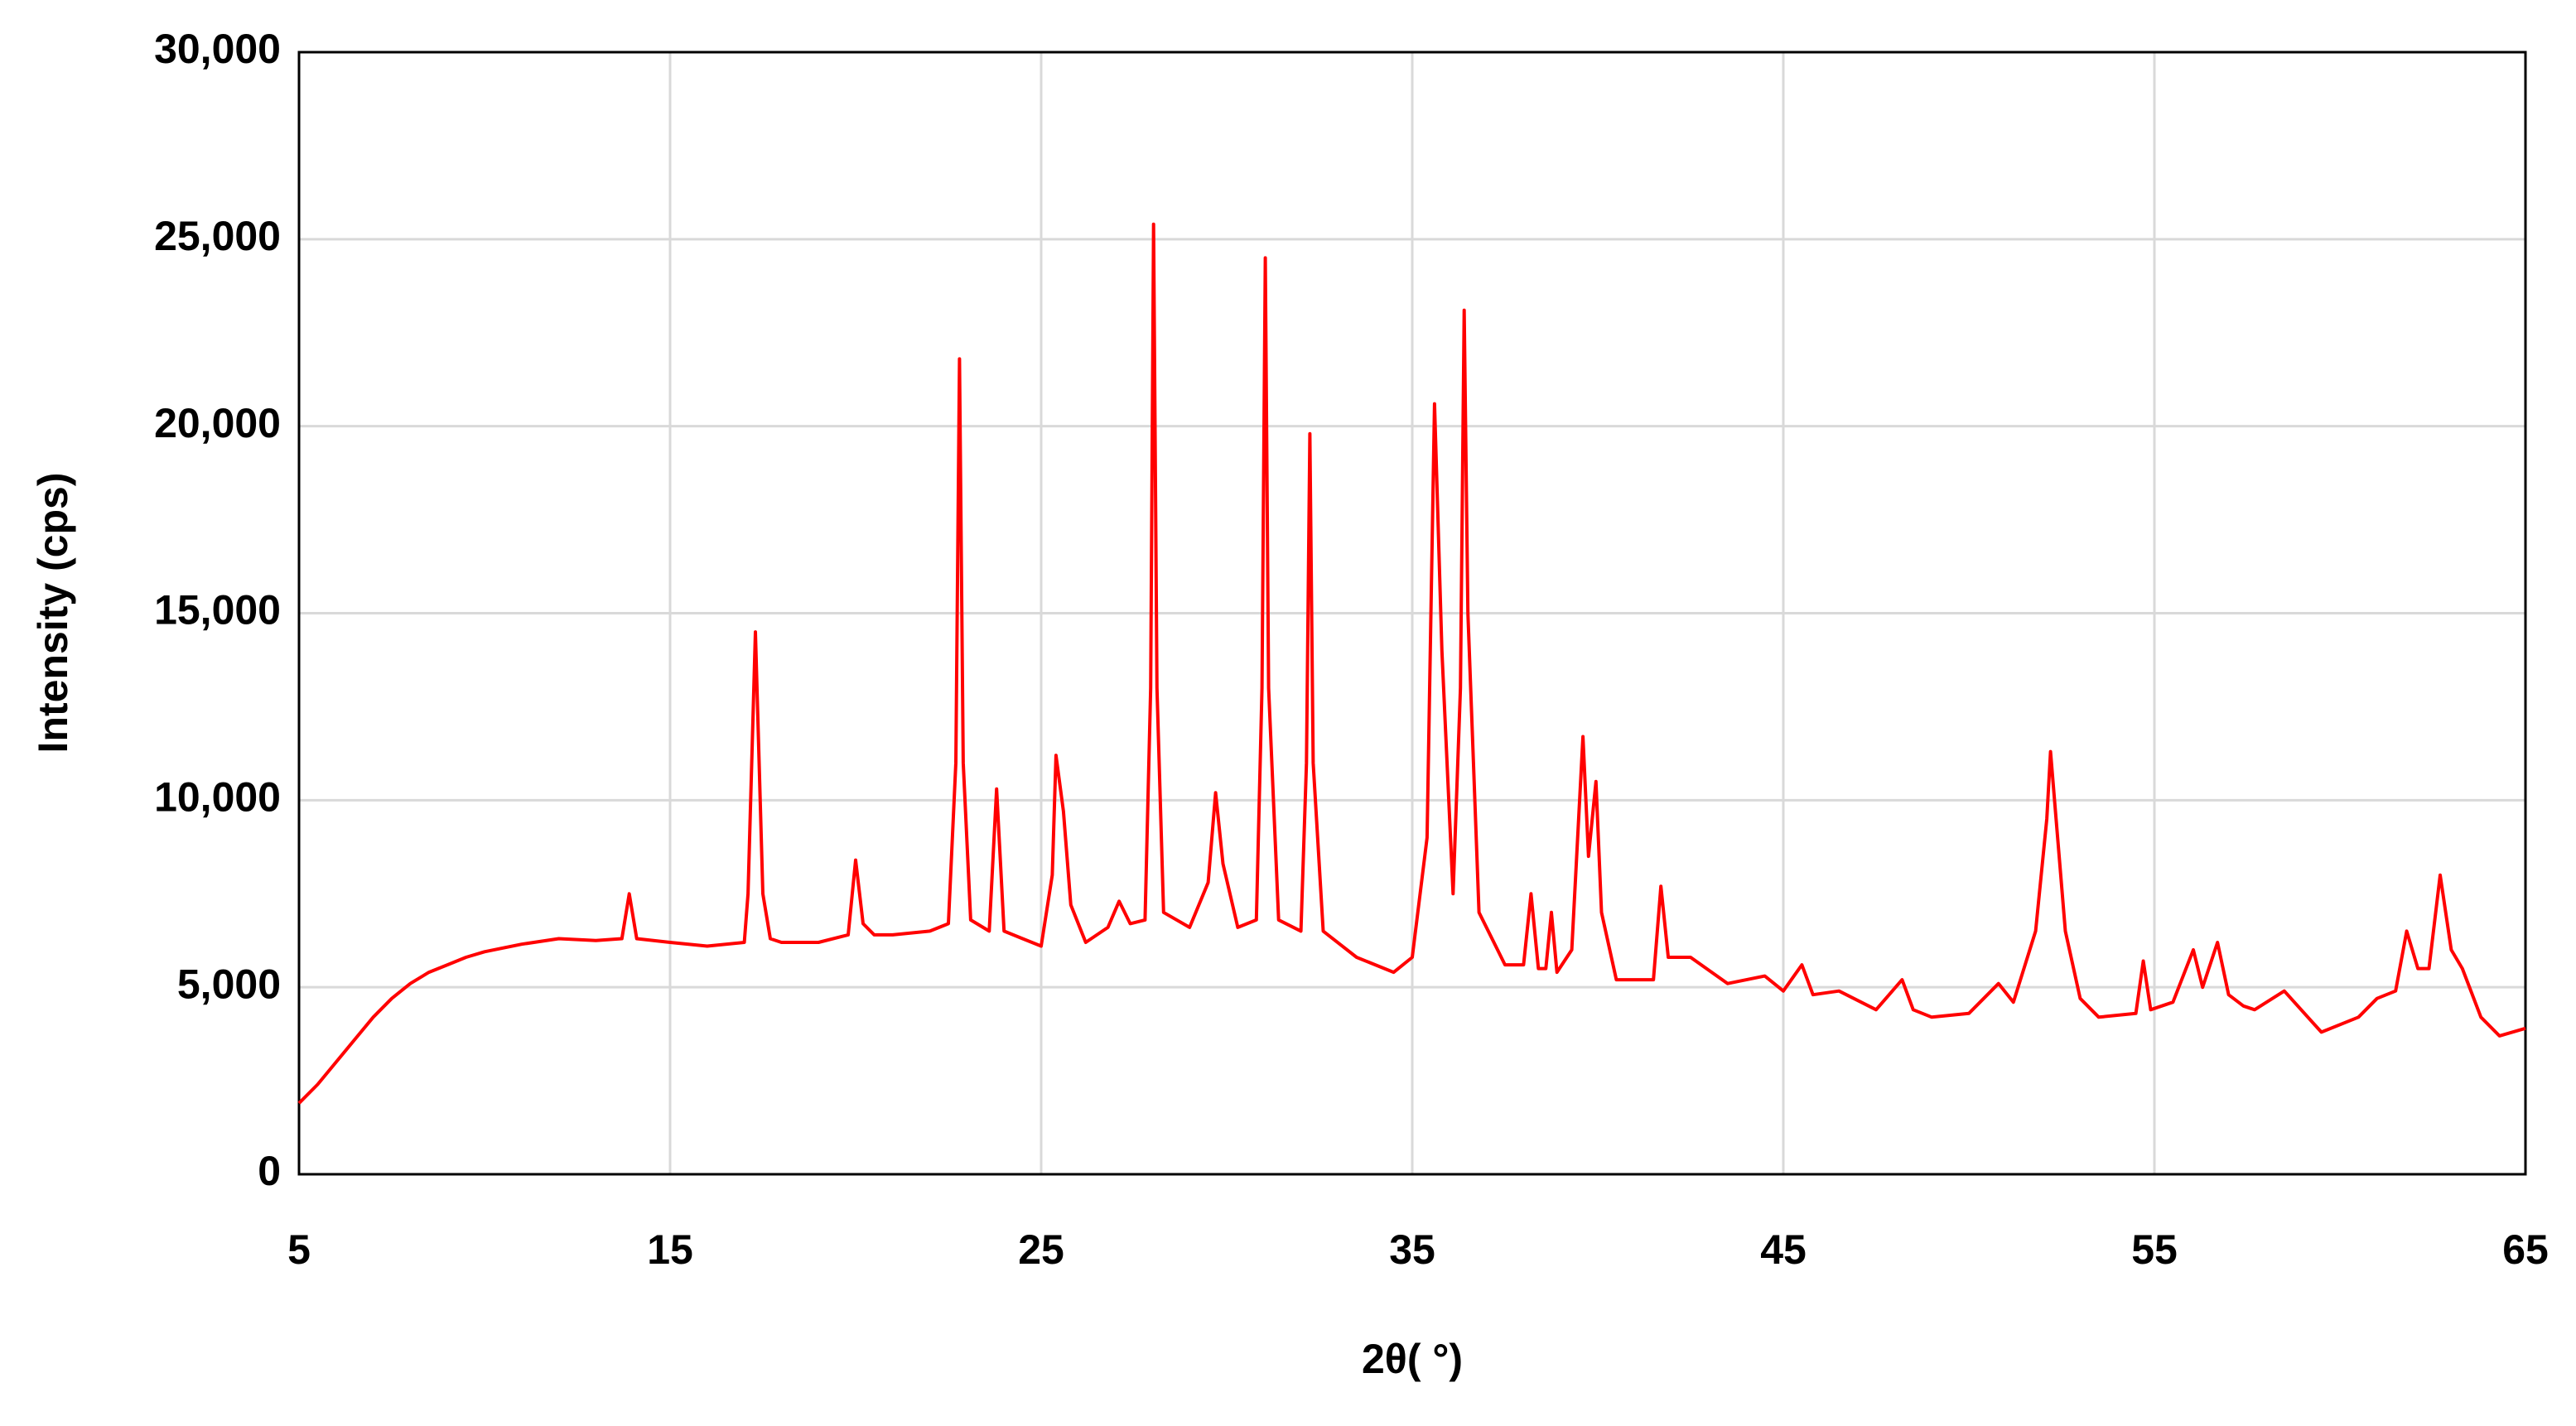  What do you see at coordinates (229, 984) in the screenshot?
I see `y-tick-label: 5,000` at bounding box center [229, 984].